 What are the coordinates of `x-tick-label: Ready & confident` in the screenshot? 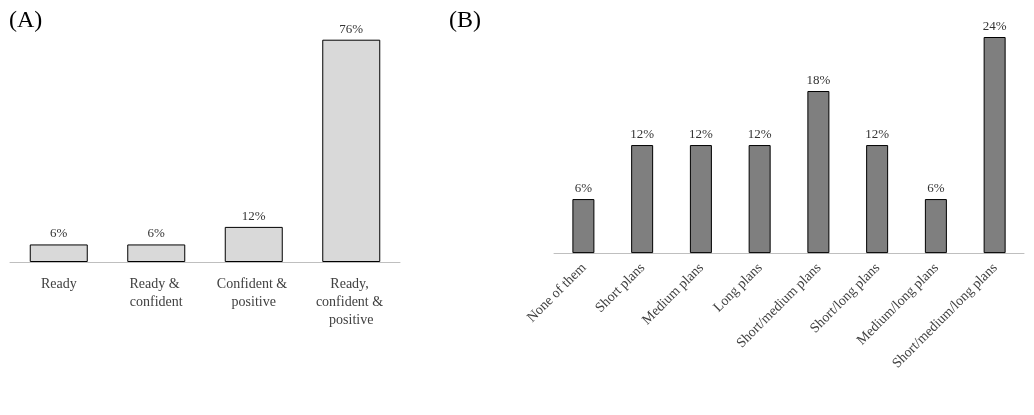 It's located at (156, 292).